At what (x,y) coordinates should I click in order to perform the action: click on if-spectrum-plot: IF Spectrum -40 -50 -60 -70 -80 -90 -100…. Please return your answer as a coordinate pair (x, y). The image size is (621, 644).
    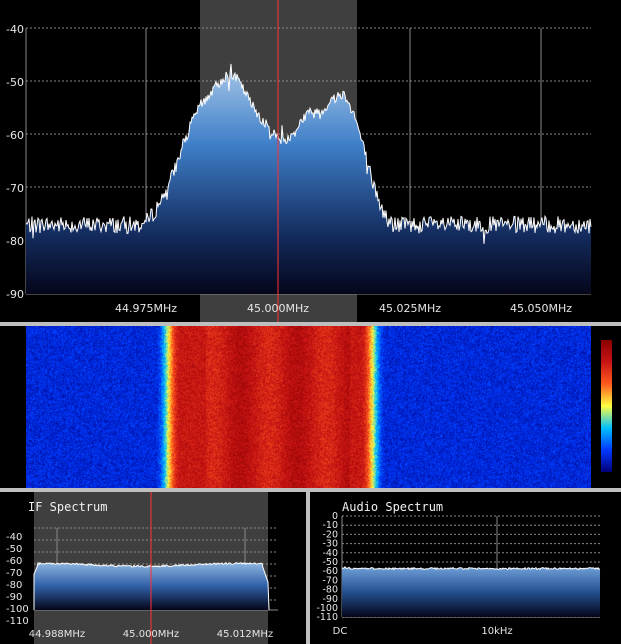
    Looking at the image, I should click on (153, 568).